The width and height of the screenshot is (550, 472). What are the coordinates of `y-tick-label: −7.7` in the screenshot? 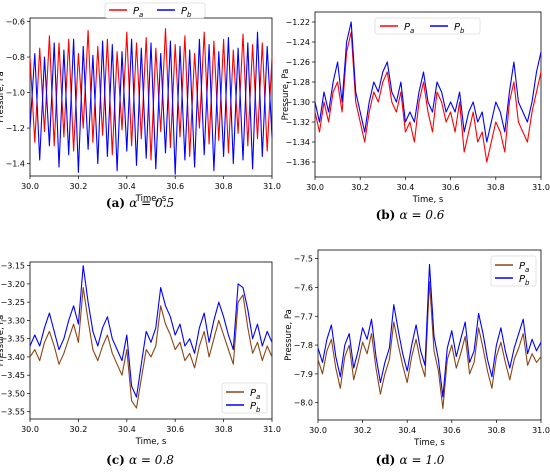 It's located at (303, 316).